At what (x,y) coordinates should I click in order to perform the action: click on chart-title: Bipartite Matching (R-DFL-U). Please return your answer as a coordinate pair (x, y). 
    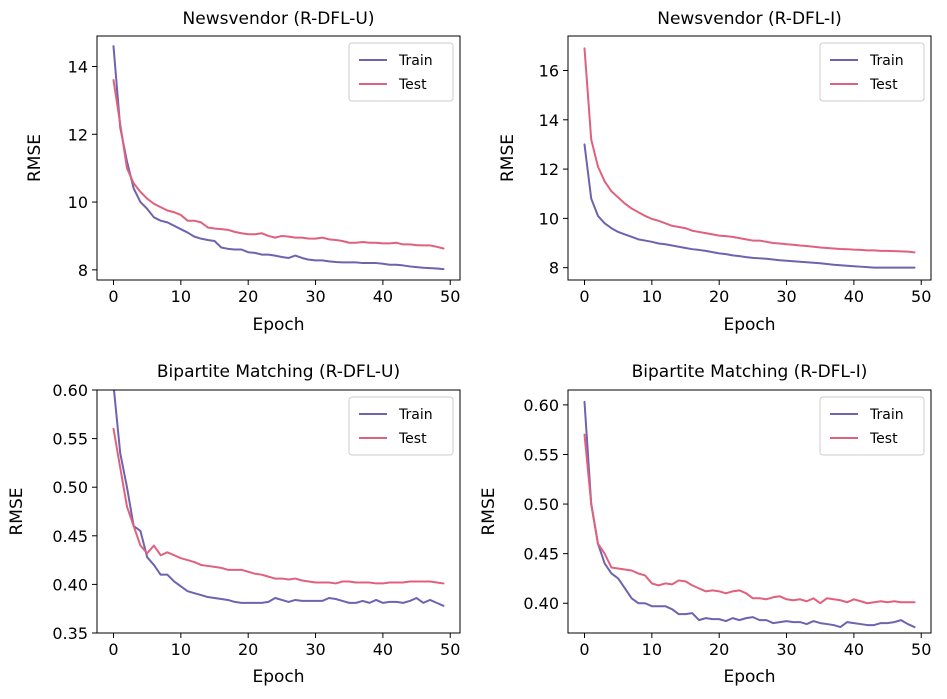
    Looking at the image, I should click on (278, 372).